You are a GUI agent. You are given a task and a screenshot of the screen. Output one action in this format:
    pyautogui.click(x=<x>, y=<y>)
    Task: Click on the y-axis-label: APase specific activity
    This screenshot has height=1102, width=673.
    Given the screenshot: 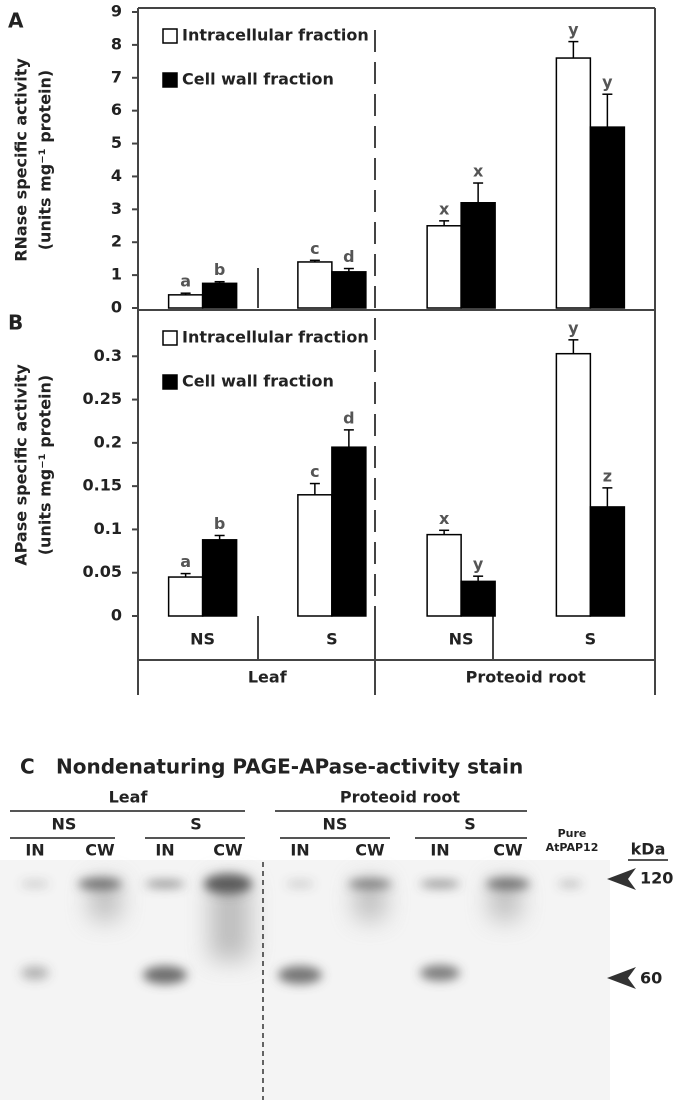 What is the action you would take?
    pyautogui.click(x=21, y=465)
    